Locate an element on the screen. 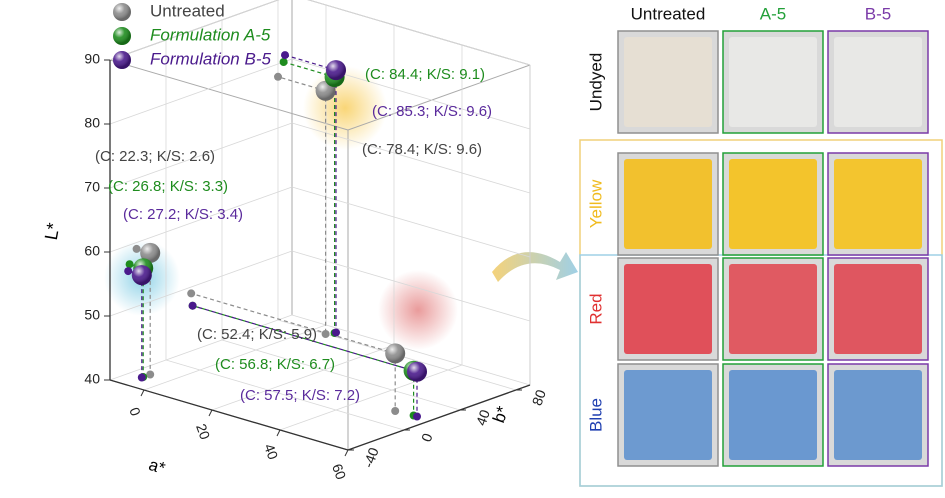 The width and height of the screenshot is (945, 498). annotation: (C: 27.2; K/S: 3.4) is located at coordinates (183, 214).